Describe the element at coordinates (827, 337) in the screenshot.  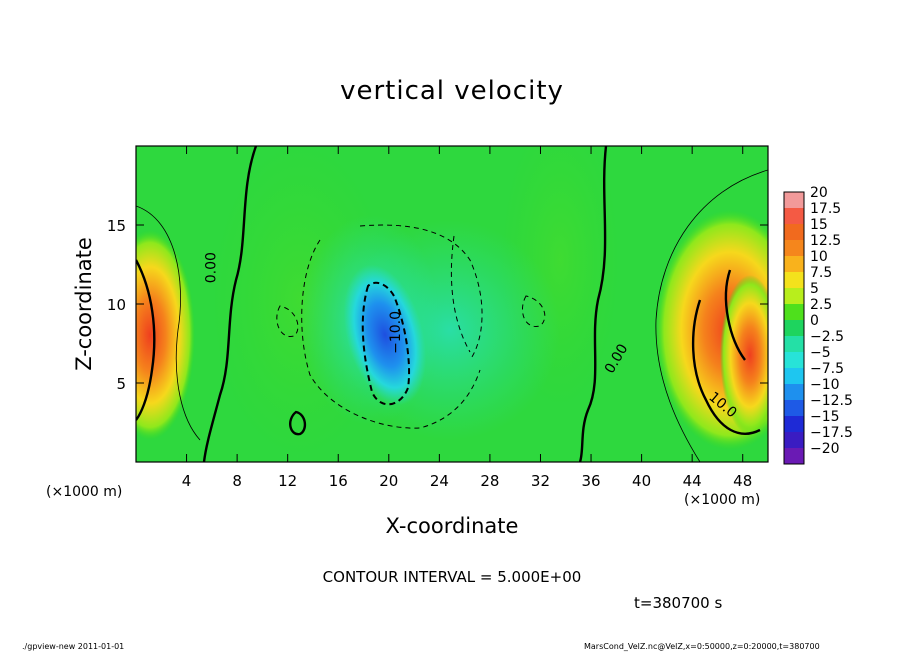
I see `colorbar-label: −2.5` at that location.